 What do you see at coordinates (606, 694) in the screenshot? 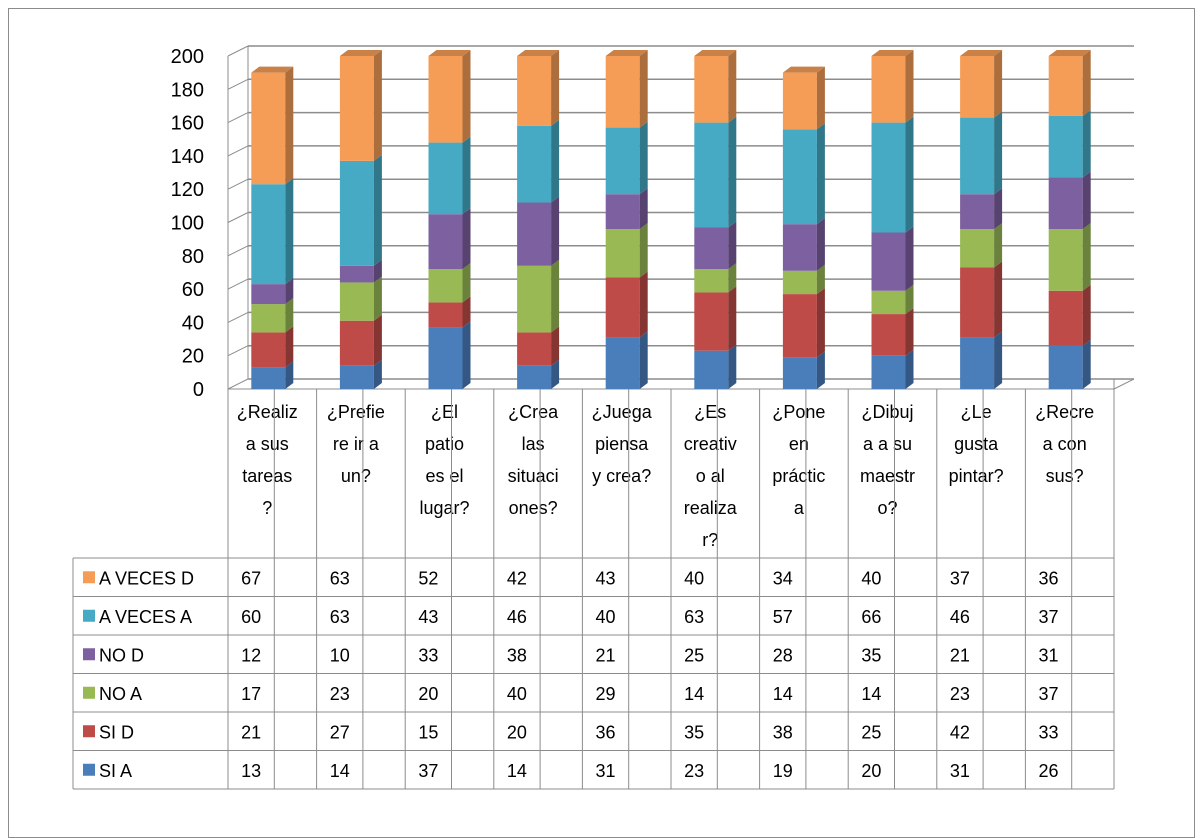
I see `table-cell-value: 29` at bounding box center [606, 694].